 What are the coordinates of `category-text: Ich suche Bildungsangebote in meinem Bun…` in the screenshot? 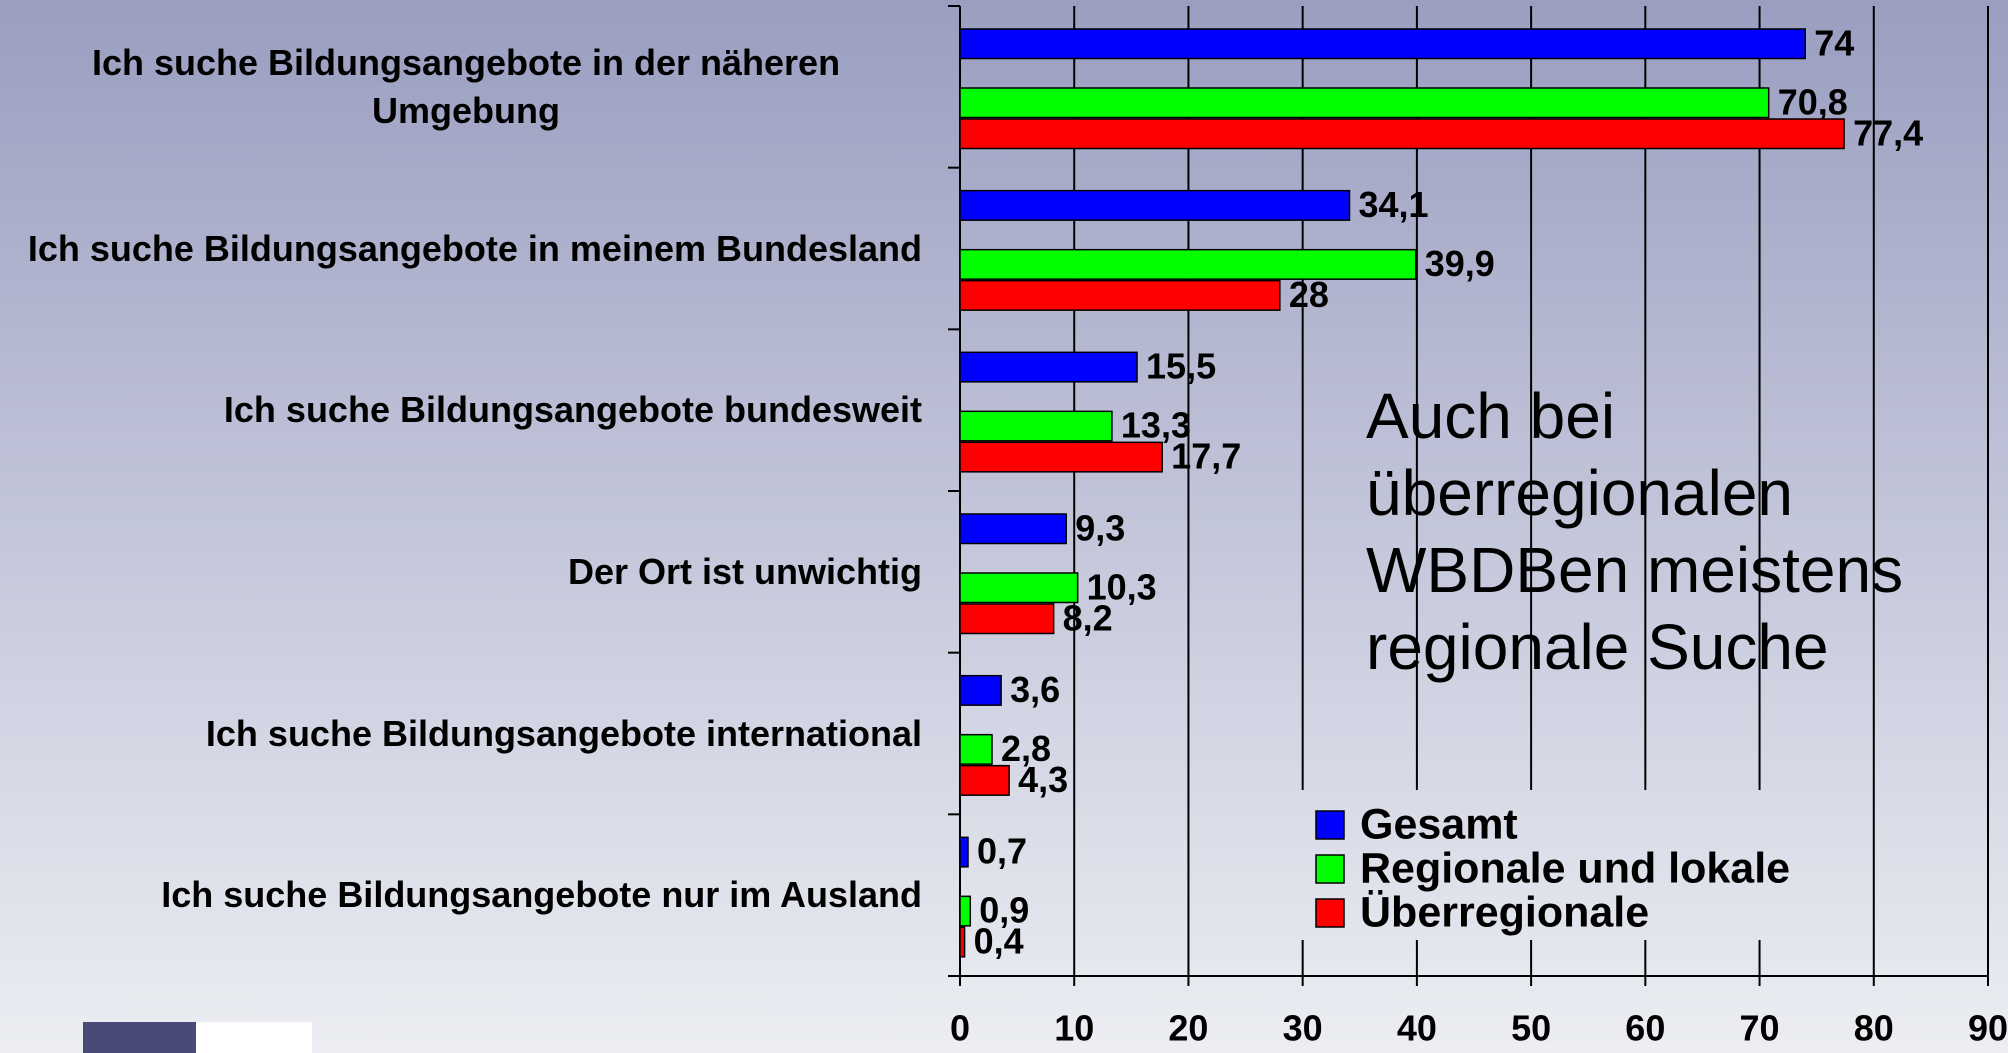 It's located at (474, 248).